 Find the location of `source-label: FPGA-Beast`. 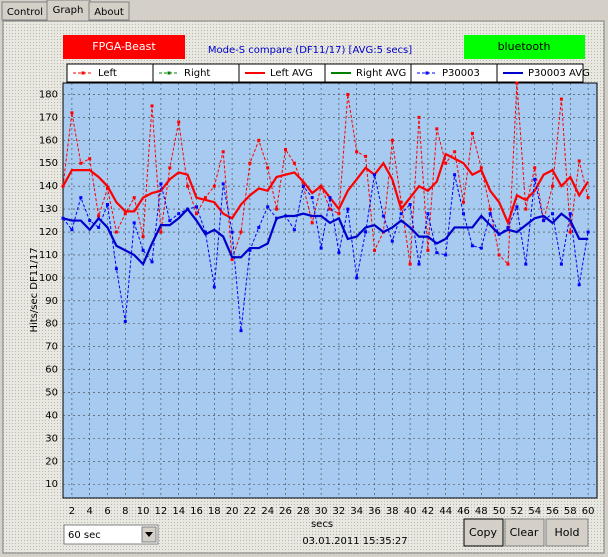

source-label: FPGA-Beast is located at coordinates (124, 46).